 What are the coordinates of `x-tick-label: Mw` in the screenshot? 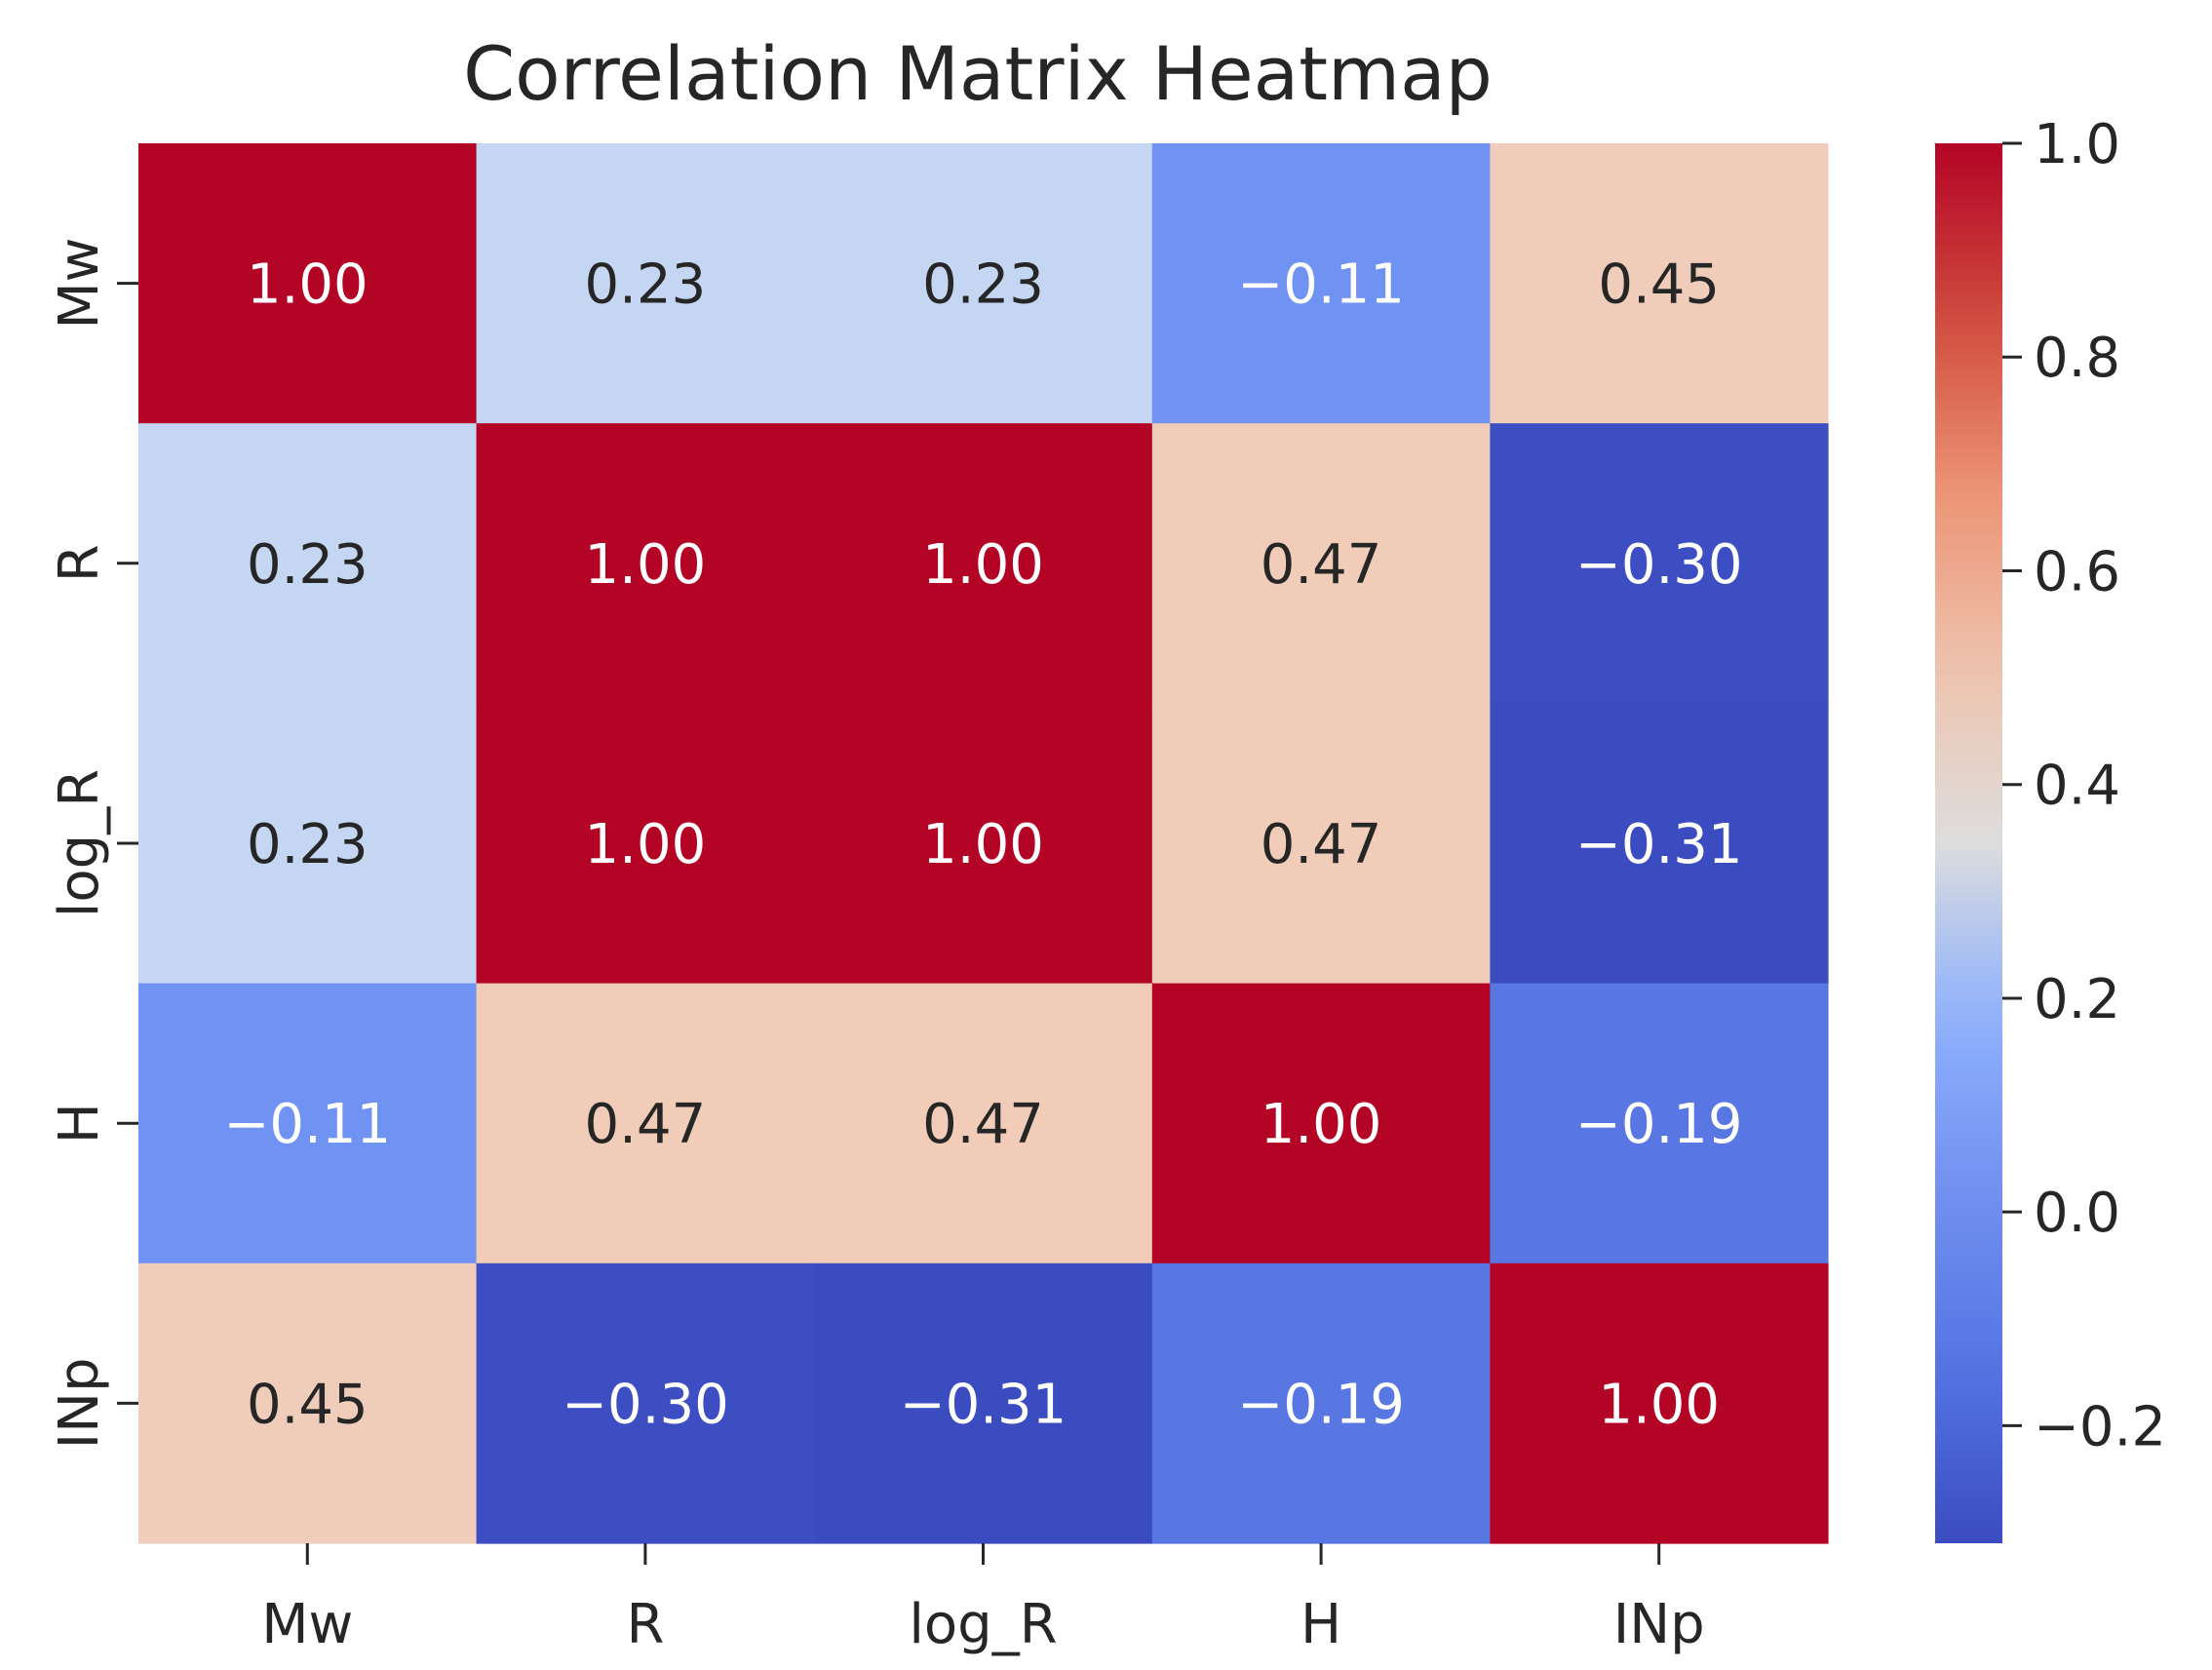 It's located at (307, 1624).